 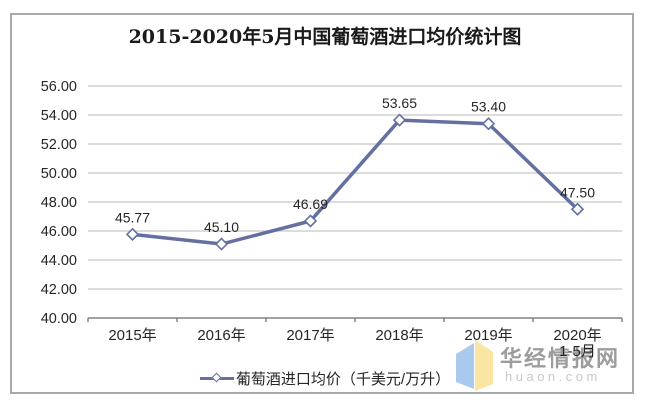 I want to click on data-point-label: 45.77, so click(x=132, y=217).